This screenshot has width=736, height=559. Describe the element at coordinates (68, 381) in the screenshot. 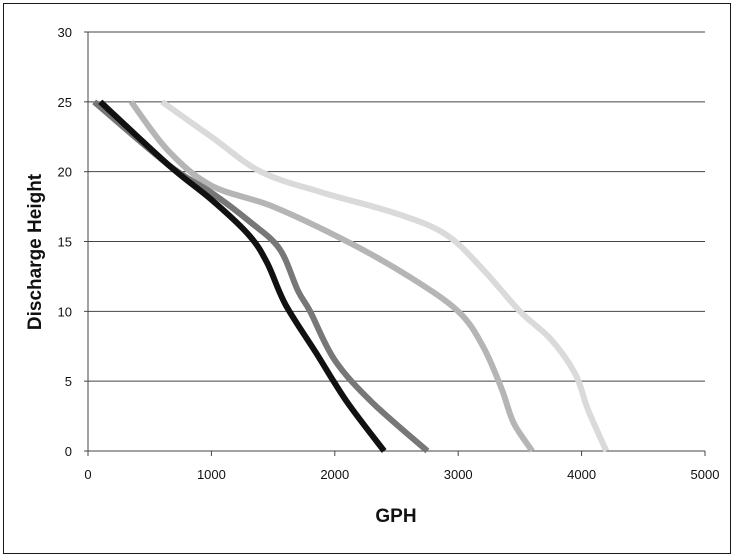

I see `y-tick-label: 5` at that location.